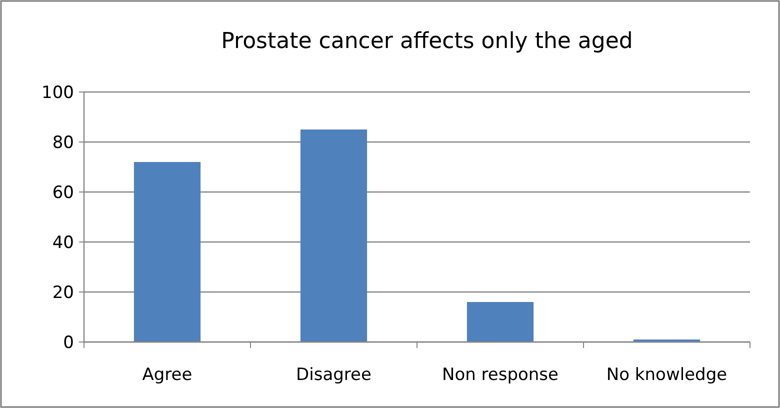 Image resolution: width=780 pixels, height=408 pixels. Describe the element at coordinates (68, 342) in the screenshot. I see `y-tick-label: 0` at that location.